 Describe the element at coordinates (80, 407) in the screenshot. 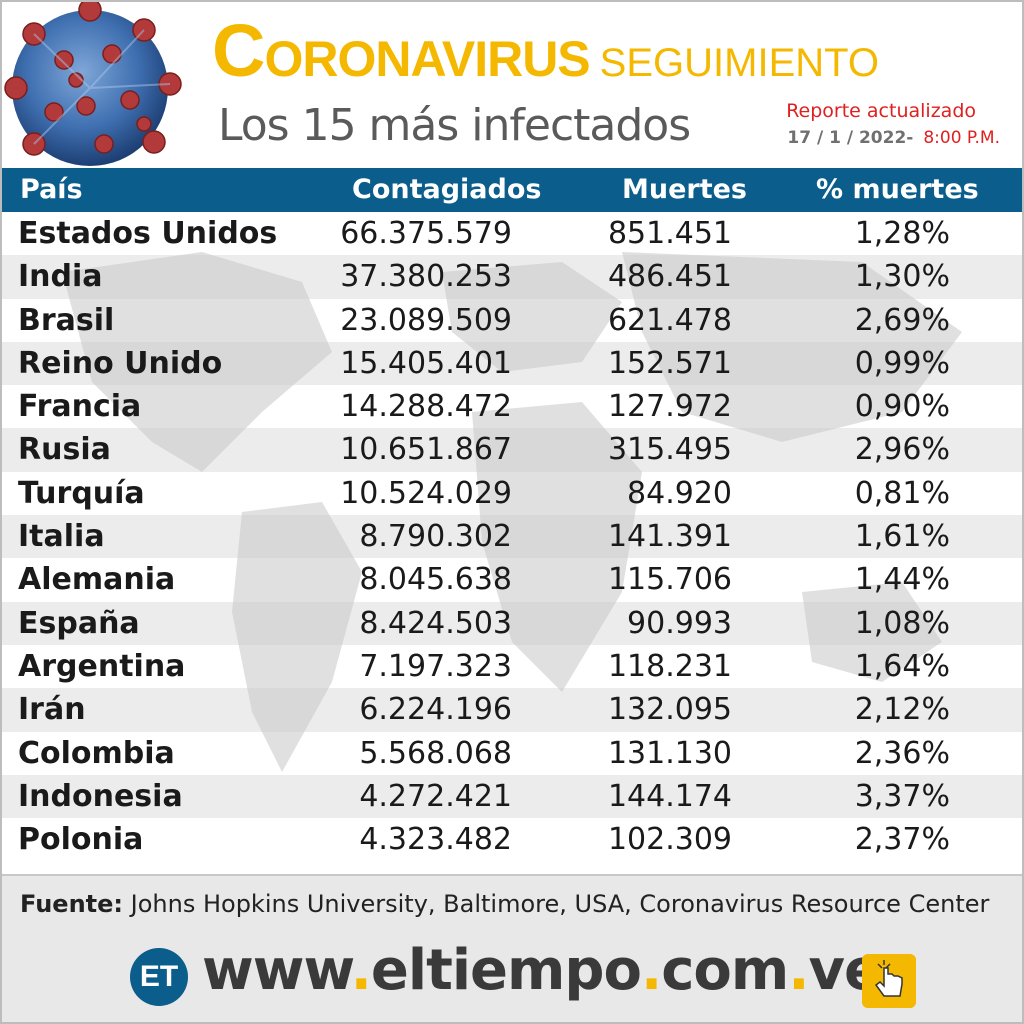

I see `cell-country: Francia` at that location.